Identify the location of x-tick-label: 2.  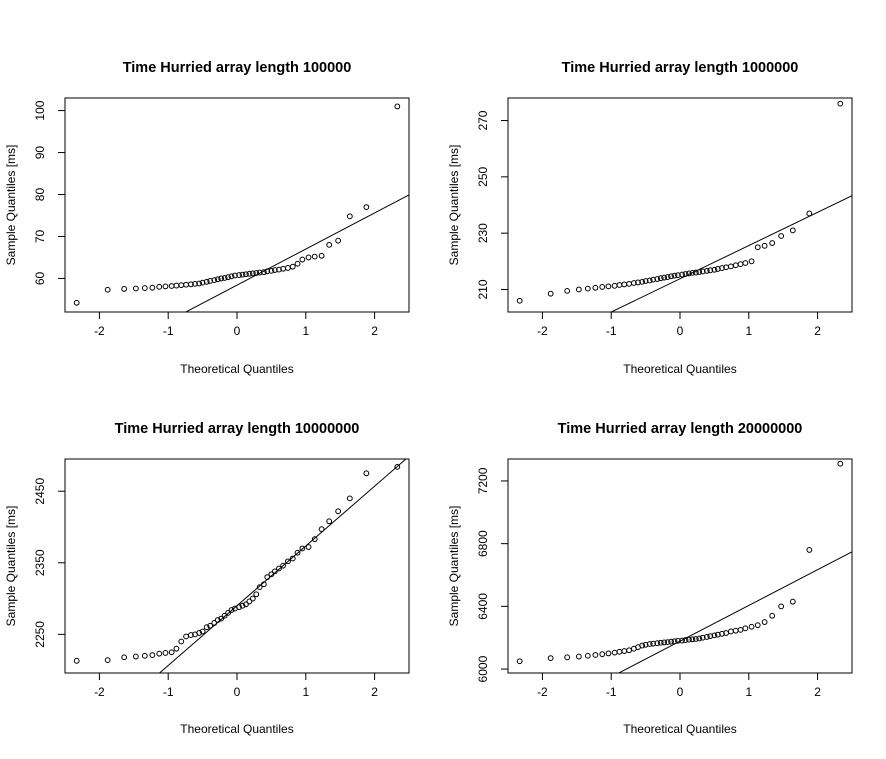
(374, 692).